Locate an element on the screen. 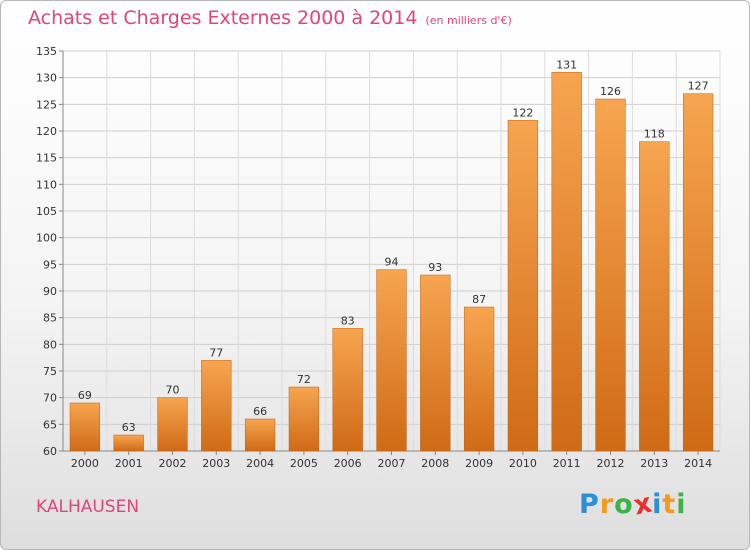 The width and height of the screenshot is (750, 550). x-tick-label-2010: 2010 is located at coordinates (523, 463).